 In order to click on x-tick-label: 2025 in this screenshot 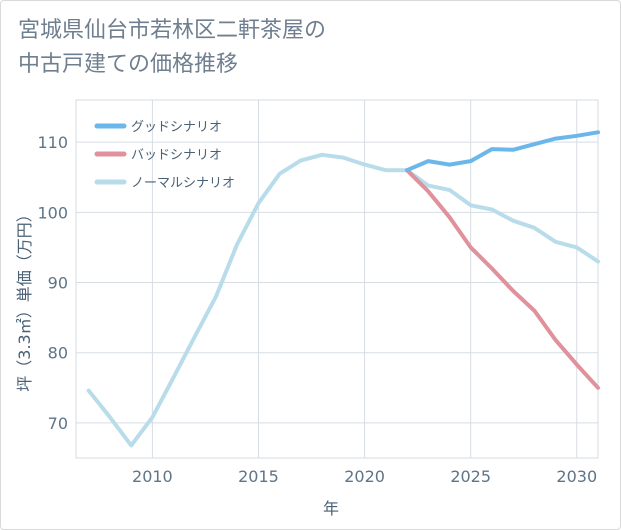, I will do `click(470, 476)`.